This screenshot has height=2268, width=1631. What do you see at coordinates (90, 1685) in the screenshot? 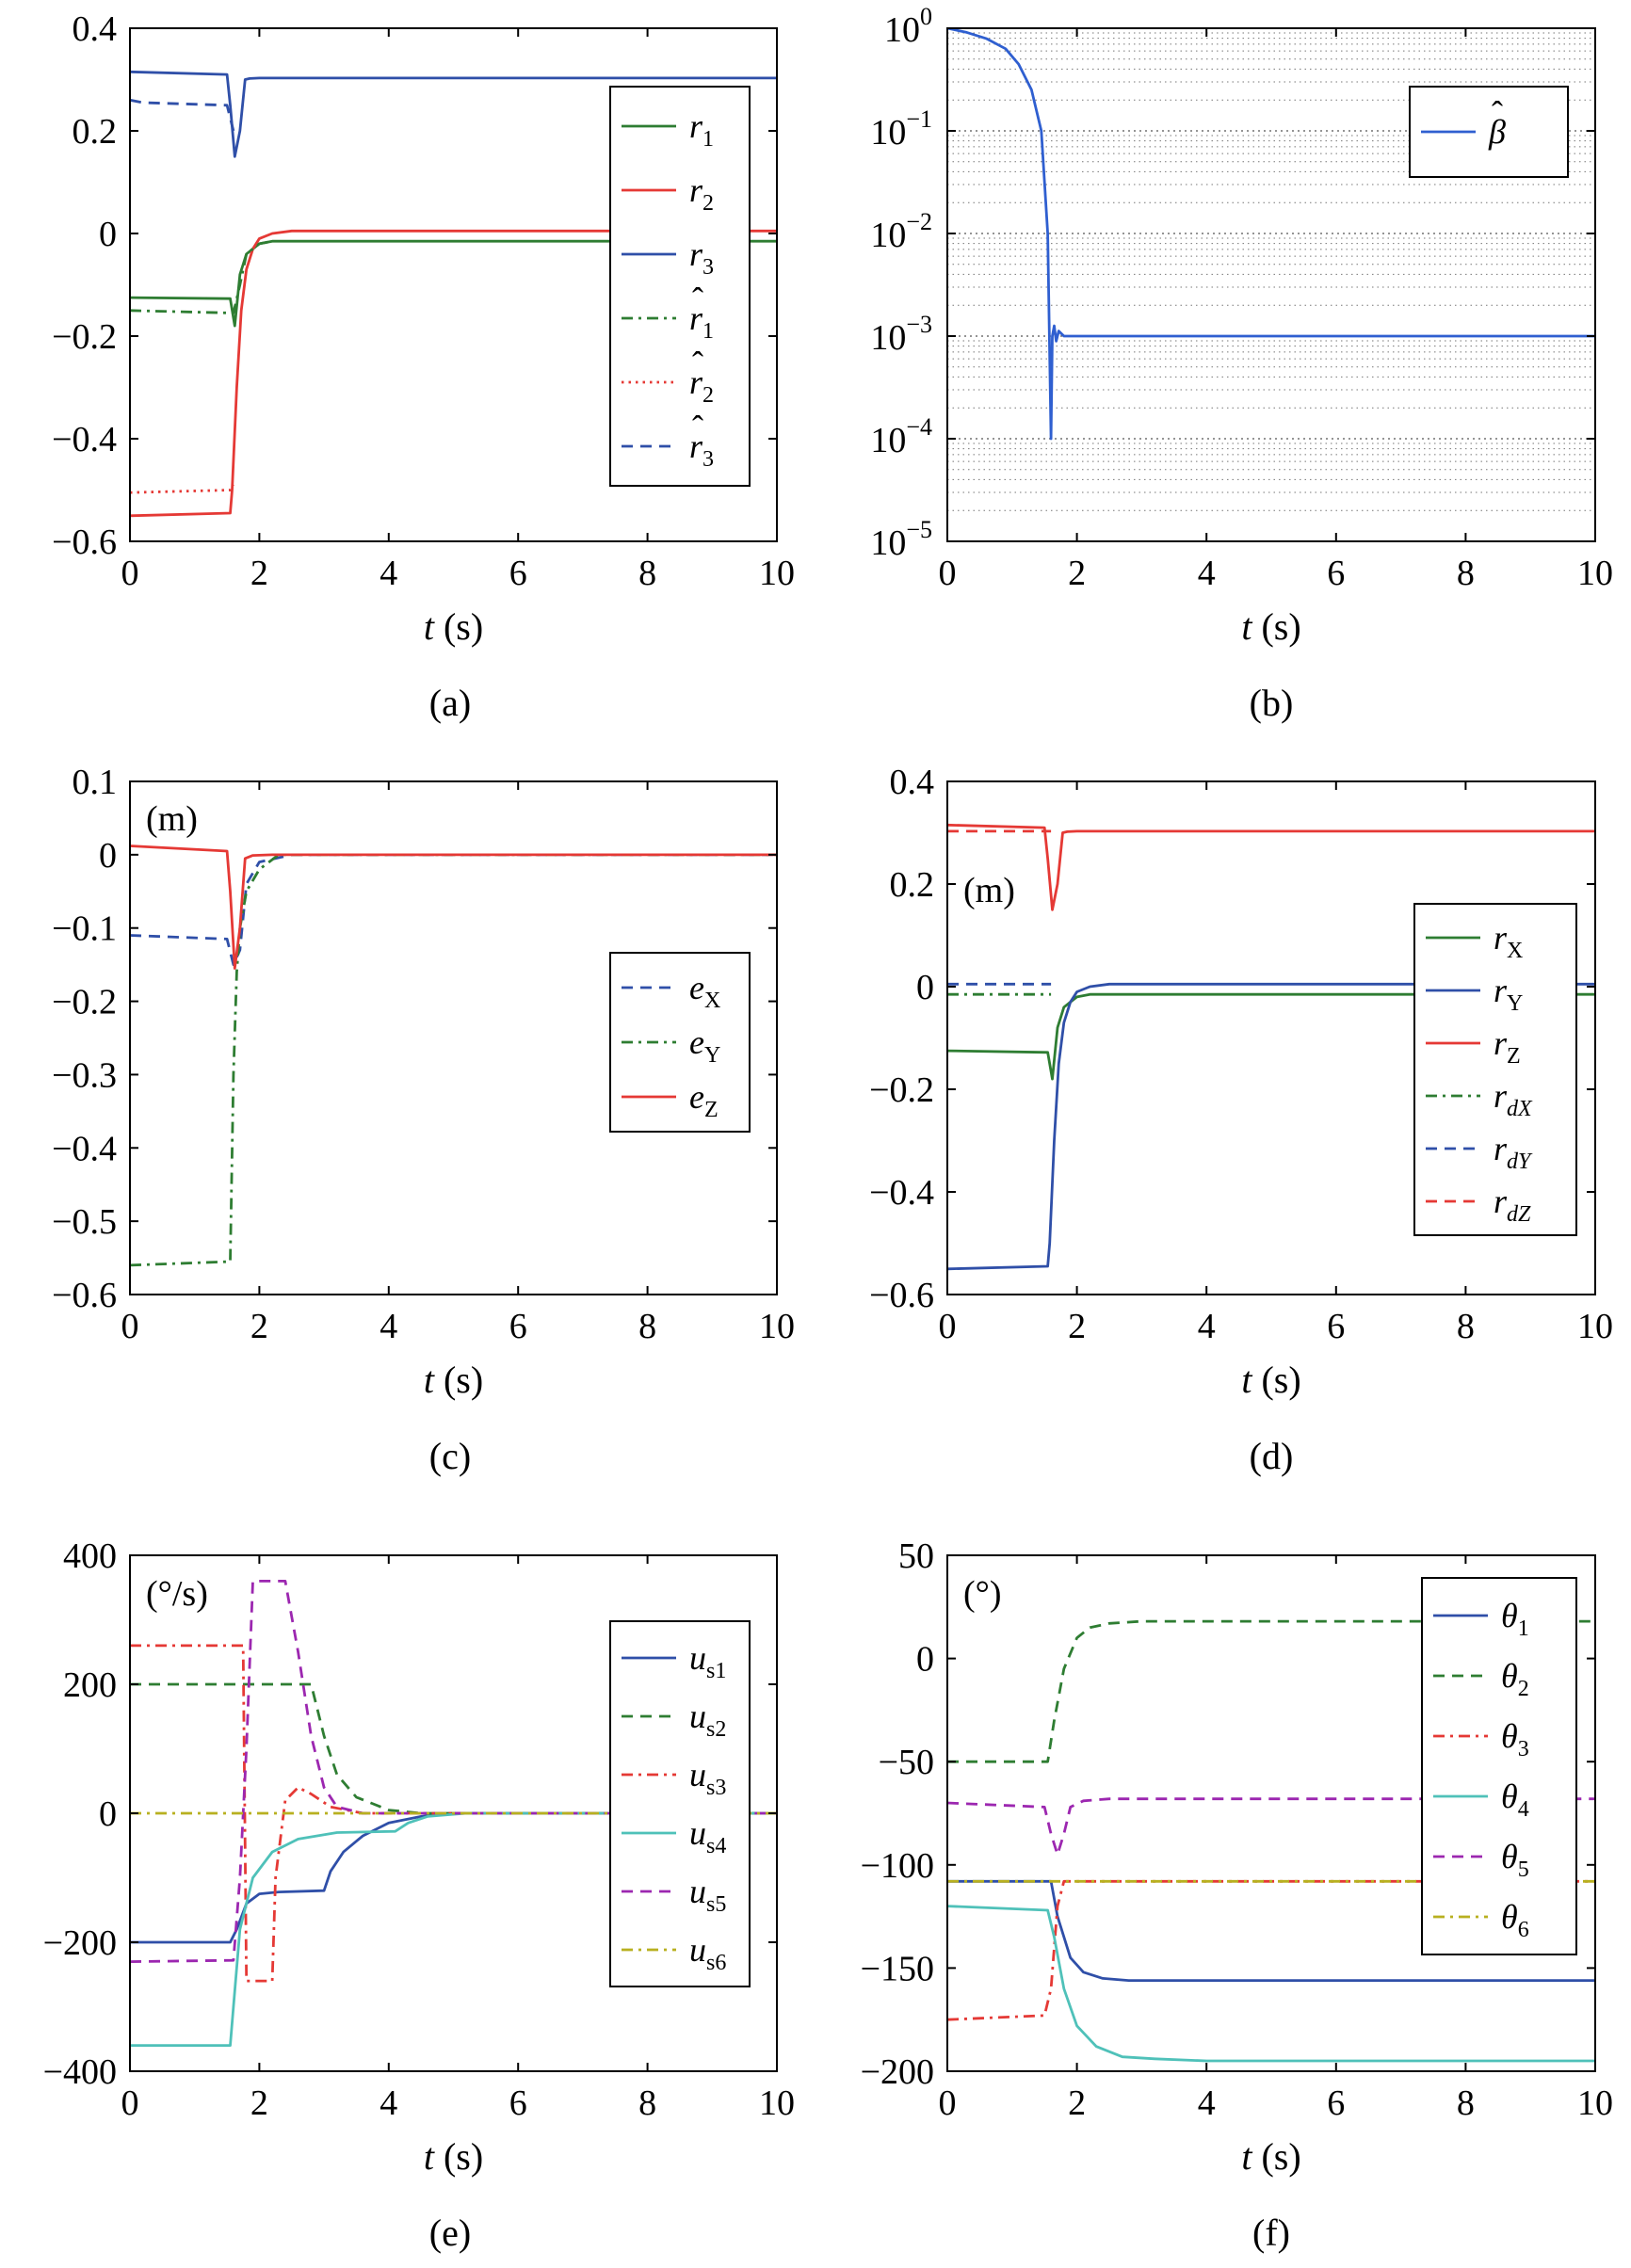
I see `y-tick-label: 200` at bounding box center [90, 1685].